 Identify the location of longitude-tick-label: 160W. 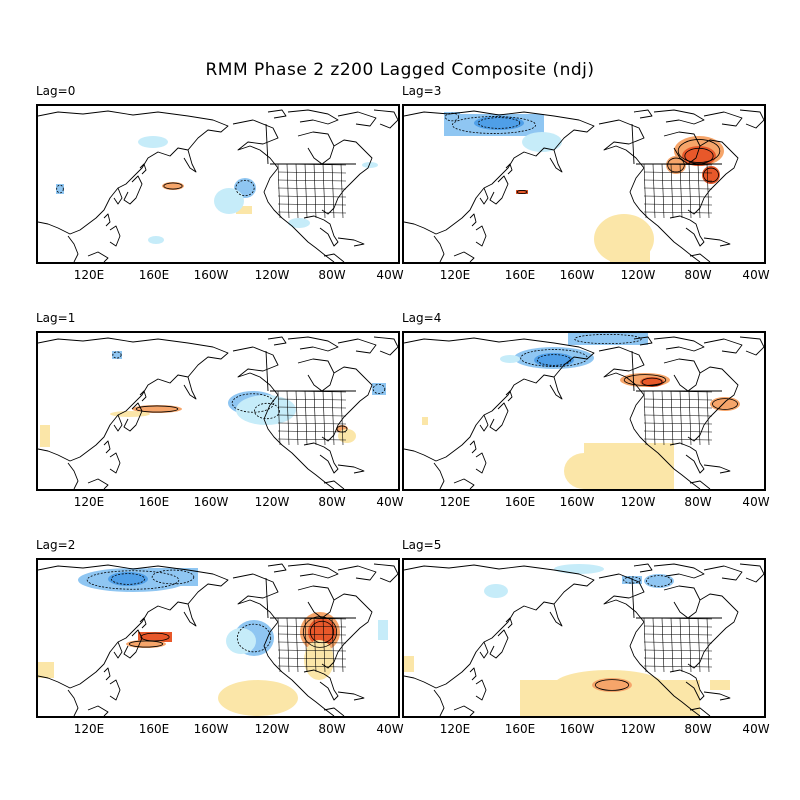
(211, 729).